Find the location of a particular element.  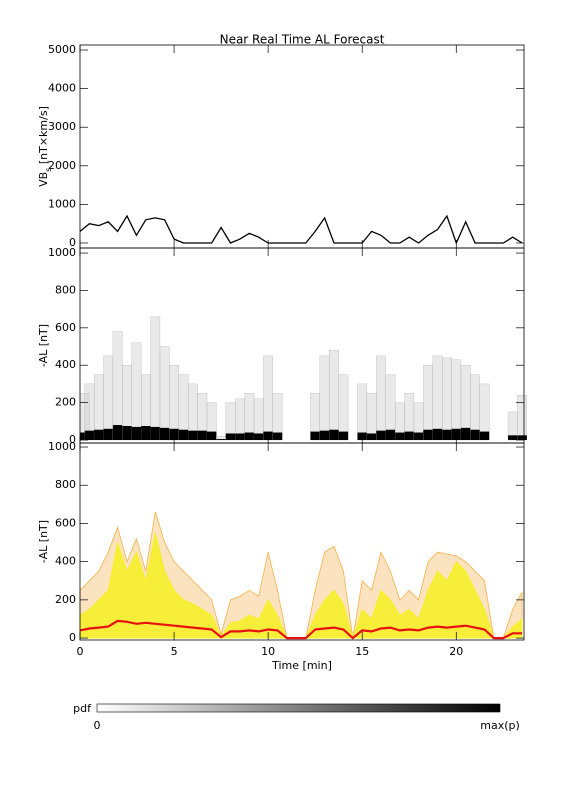

y-tick-label: 4000 is located at coordinates (62, 88).